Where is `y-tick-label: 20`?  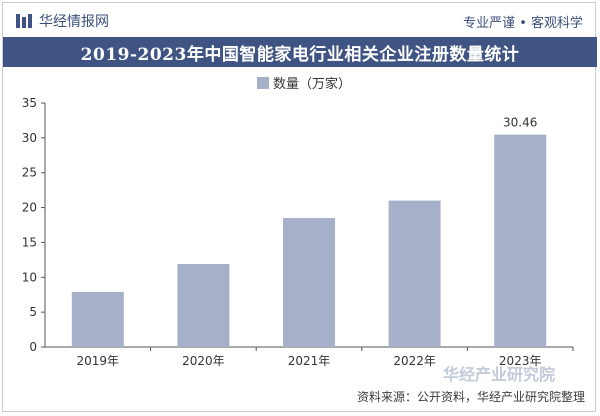
y-tick-label: 20 is located at coordinates (29, 208).